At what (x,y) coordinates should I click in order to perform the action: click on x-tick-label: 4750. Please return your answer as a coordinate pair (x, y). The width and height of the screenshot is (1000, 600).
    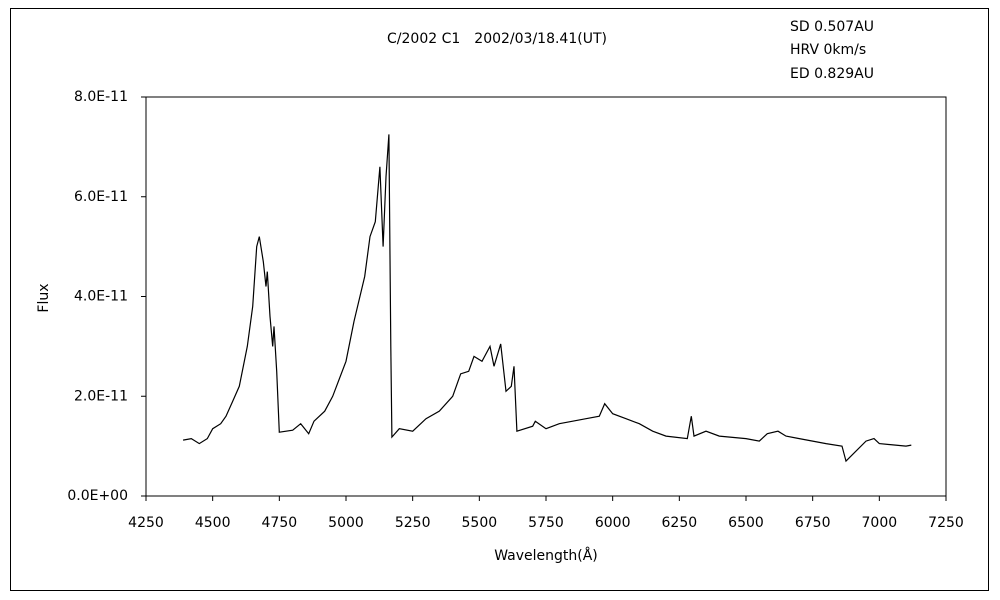
    Looking at the image, I should click on (280, 523).